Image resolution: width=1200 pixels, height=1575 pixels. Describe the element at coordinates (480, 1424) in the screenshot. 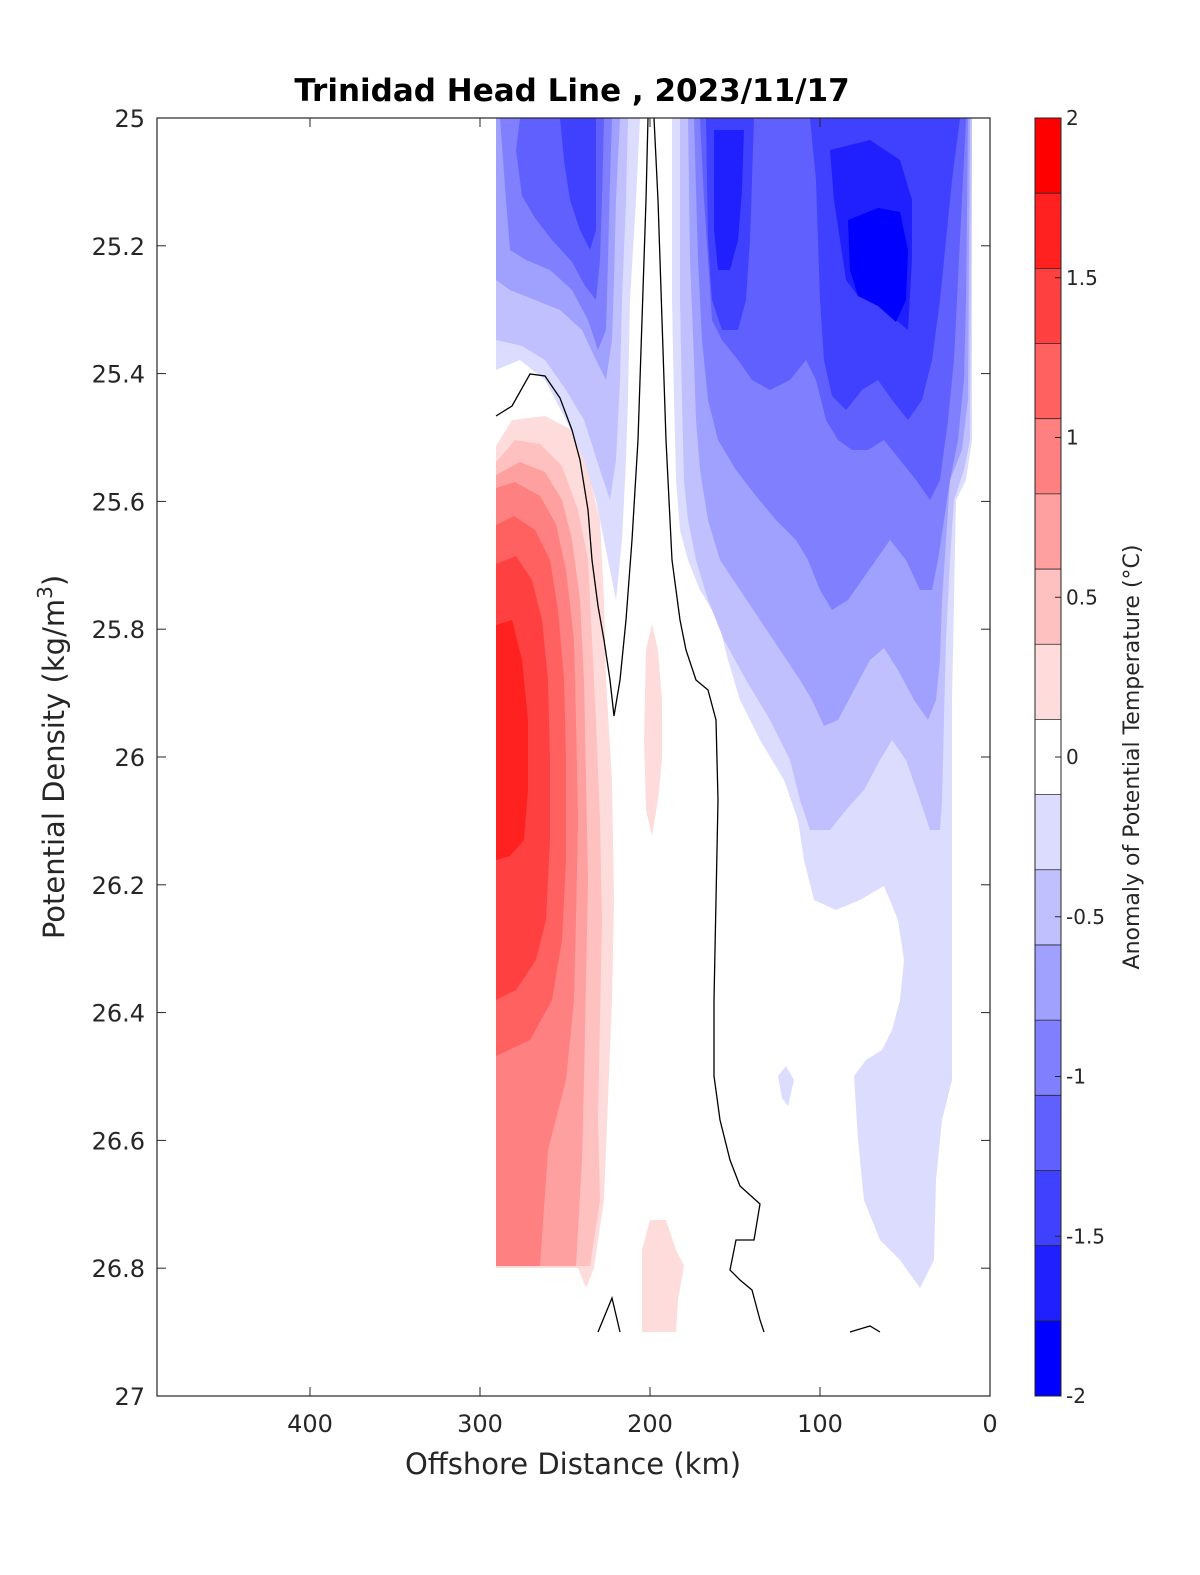

I see `x-tick-label: 300` at that location.